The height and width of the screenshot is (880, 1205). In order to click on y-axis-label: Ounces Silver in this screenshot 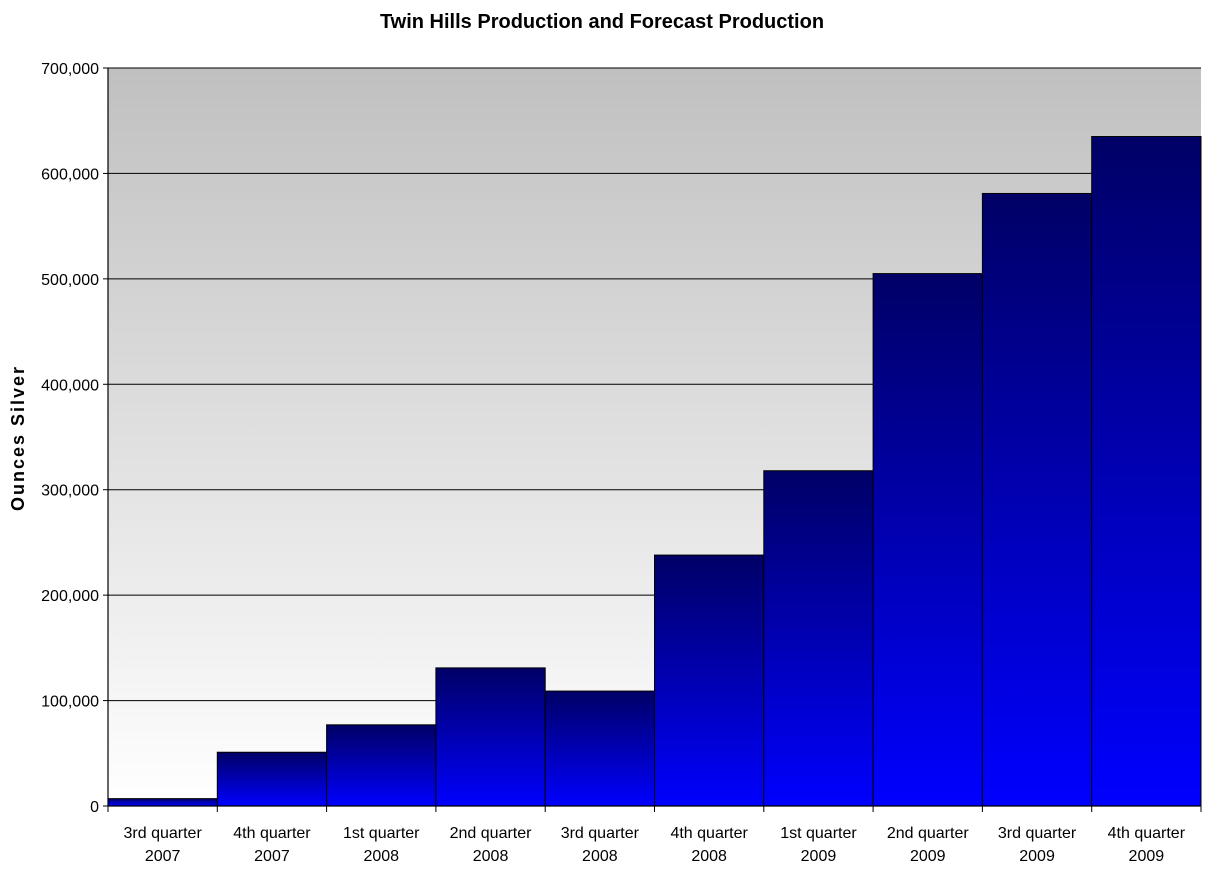, I will do `click(18, 438)`.